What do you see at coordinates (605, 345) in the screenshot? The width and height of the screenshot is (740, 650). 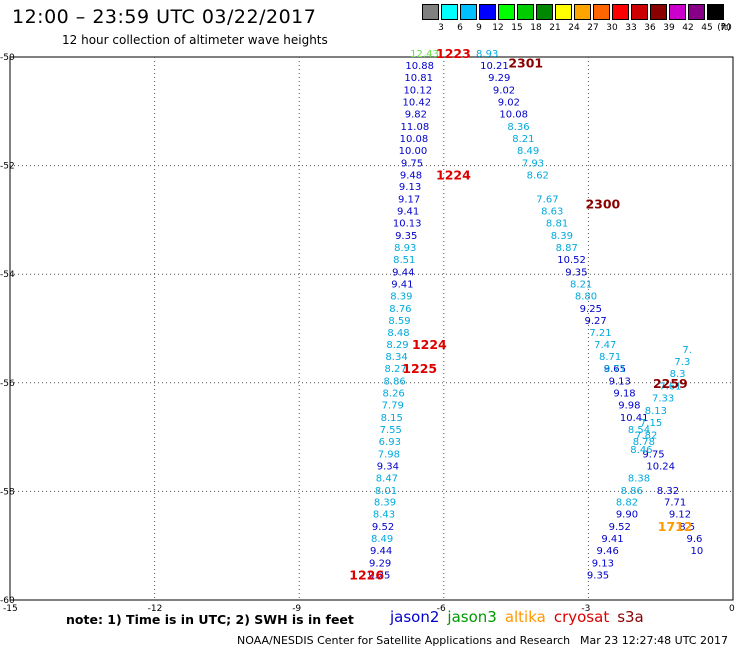 I see `wave-height-value: 7.47` at bounding box center [605, 345].